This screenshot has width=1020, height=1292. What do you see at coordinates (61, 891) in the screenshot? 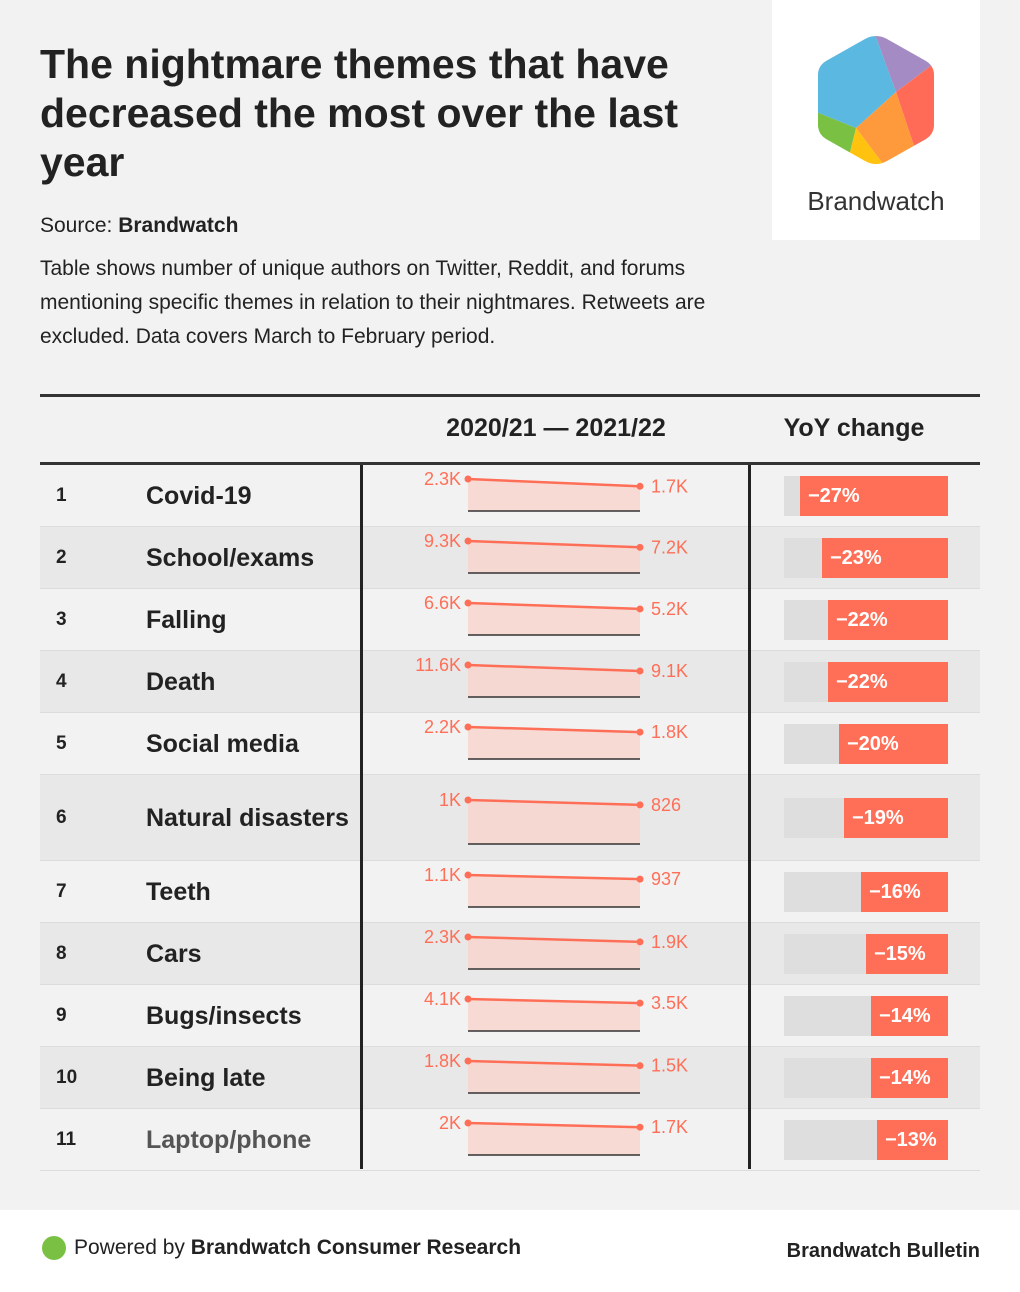
I see `row-rank: 7` at bounding box center [61, 891].